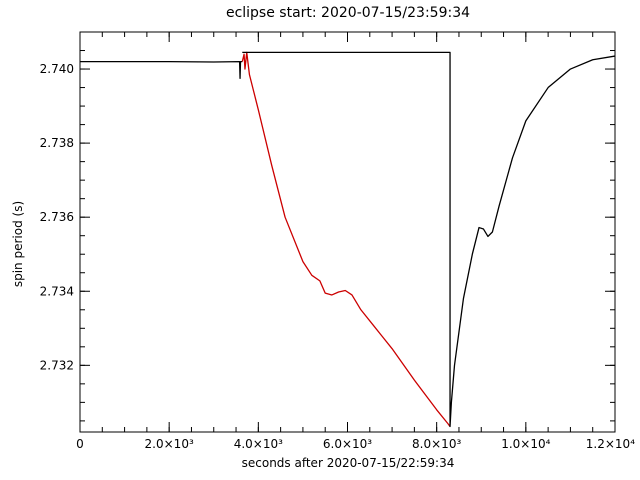 The width and height of the screenshot is (640, 480). What do you see at coordinates (525, 444) in the screenshot?
I see `x-tick-label: 1.0×10⁴` at bounding box center [525, 444].